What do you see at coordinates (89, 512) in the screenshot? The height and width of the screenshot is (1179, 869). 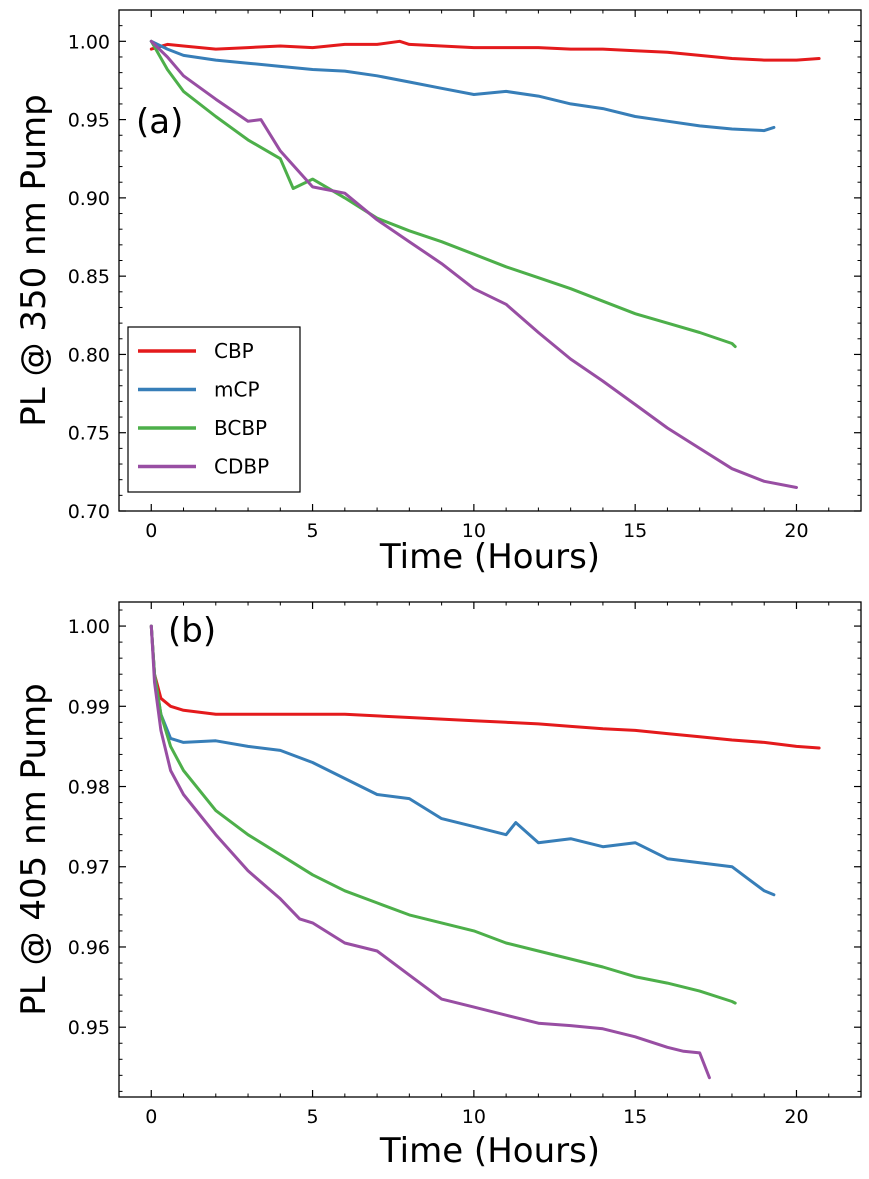 I see `y-tick-label: 0.70` at bounding box center [89, 512].